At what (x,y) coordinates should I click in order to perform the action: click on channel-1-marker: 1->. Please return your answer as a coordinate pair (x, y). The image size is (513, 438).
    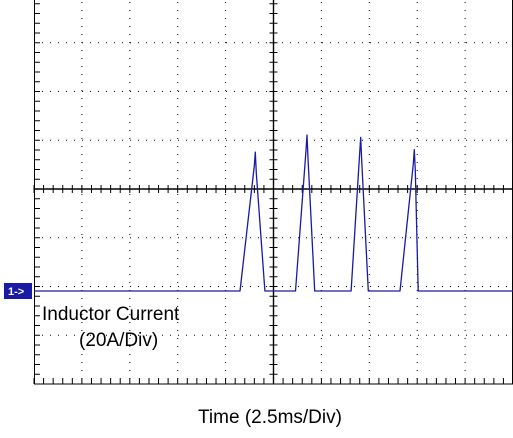
    Looking at the image, I should click on (18, 291).